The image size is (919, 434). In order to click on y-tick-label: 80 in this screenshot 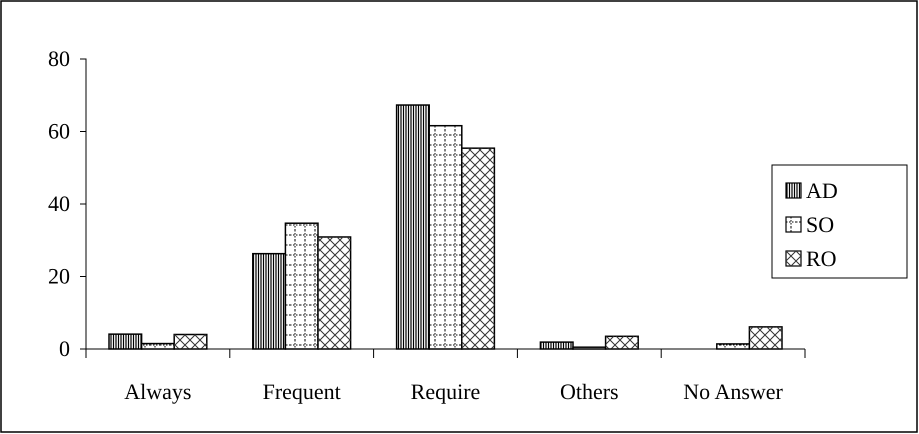, I will do `click(59, 59)`.